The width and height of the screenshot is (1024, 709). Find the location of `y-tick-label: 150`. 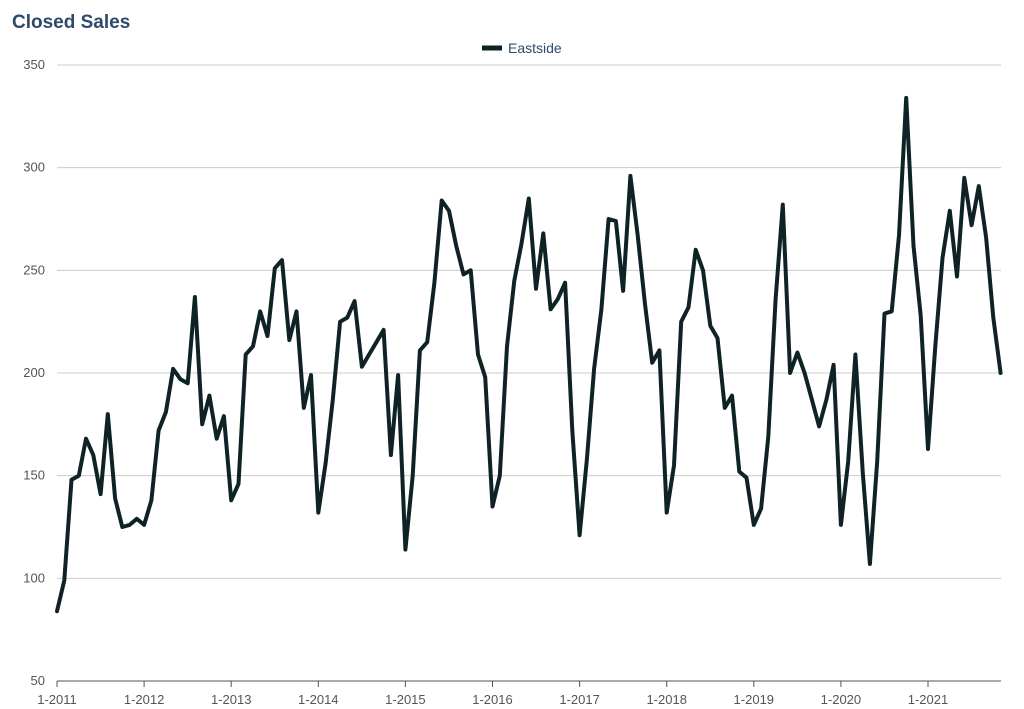

y-tick-label: 150 is located at coordinates (34, 475).